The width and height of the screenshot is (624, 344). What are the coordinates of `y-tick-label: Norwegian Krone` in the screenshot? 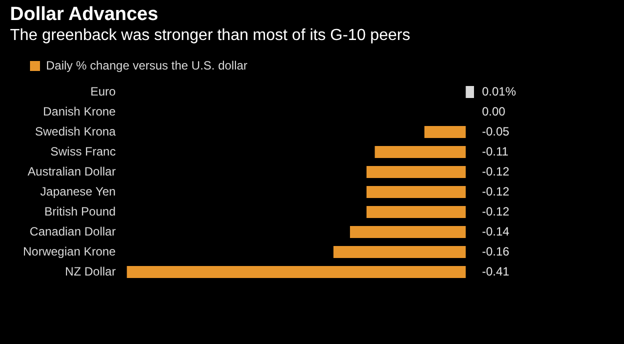 It's located at (69, 251).